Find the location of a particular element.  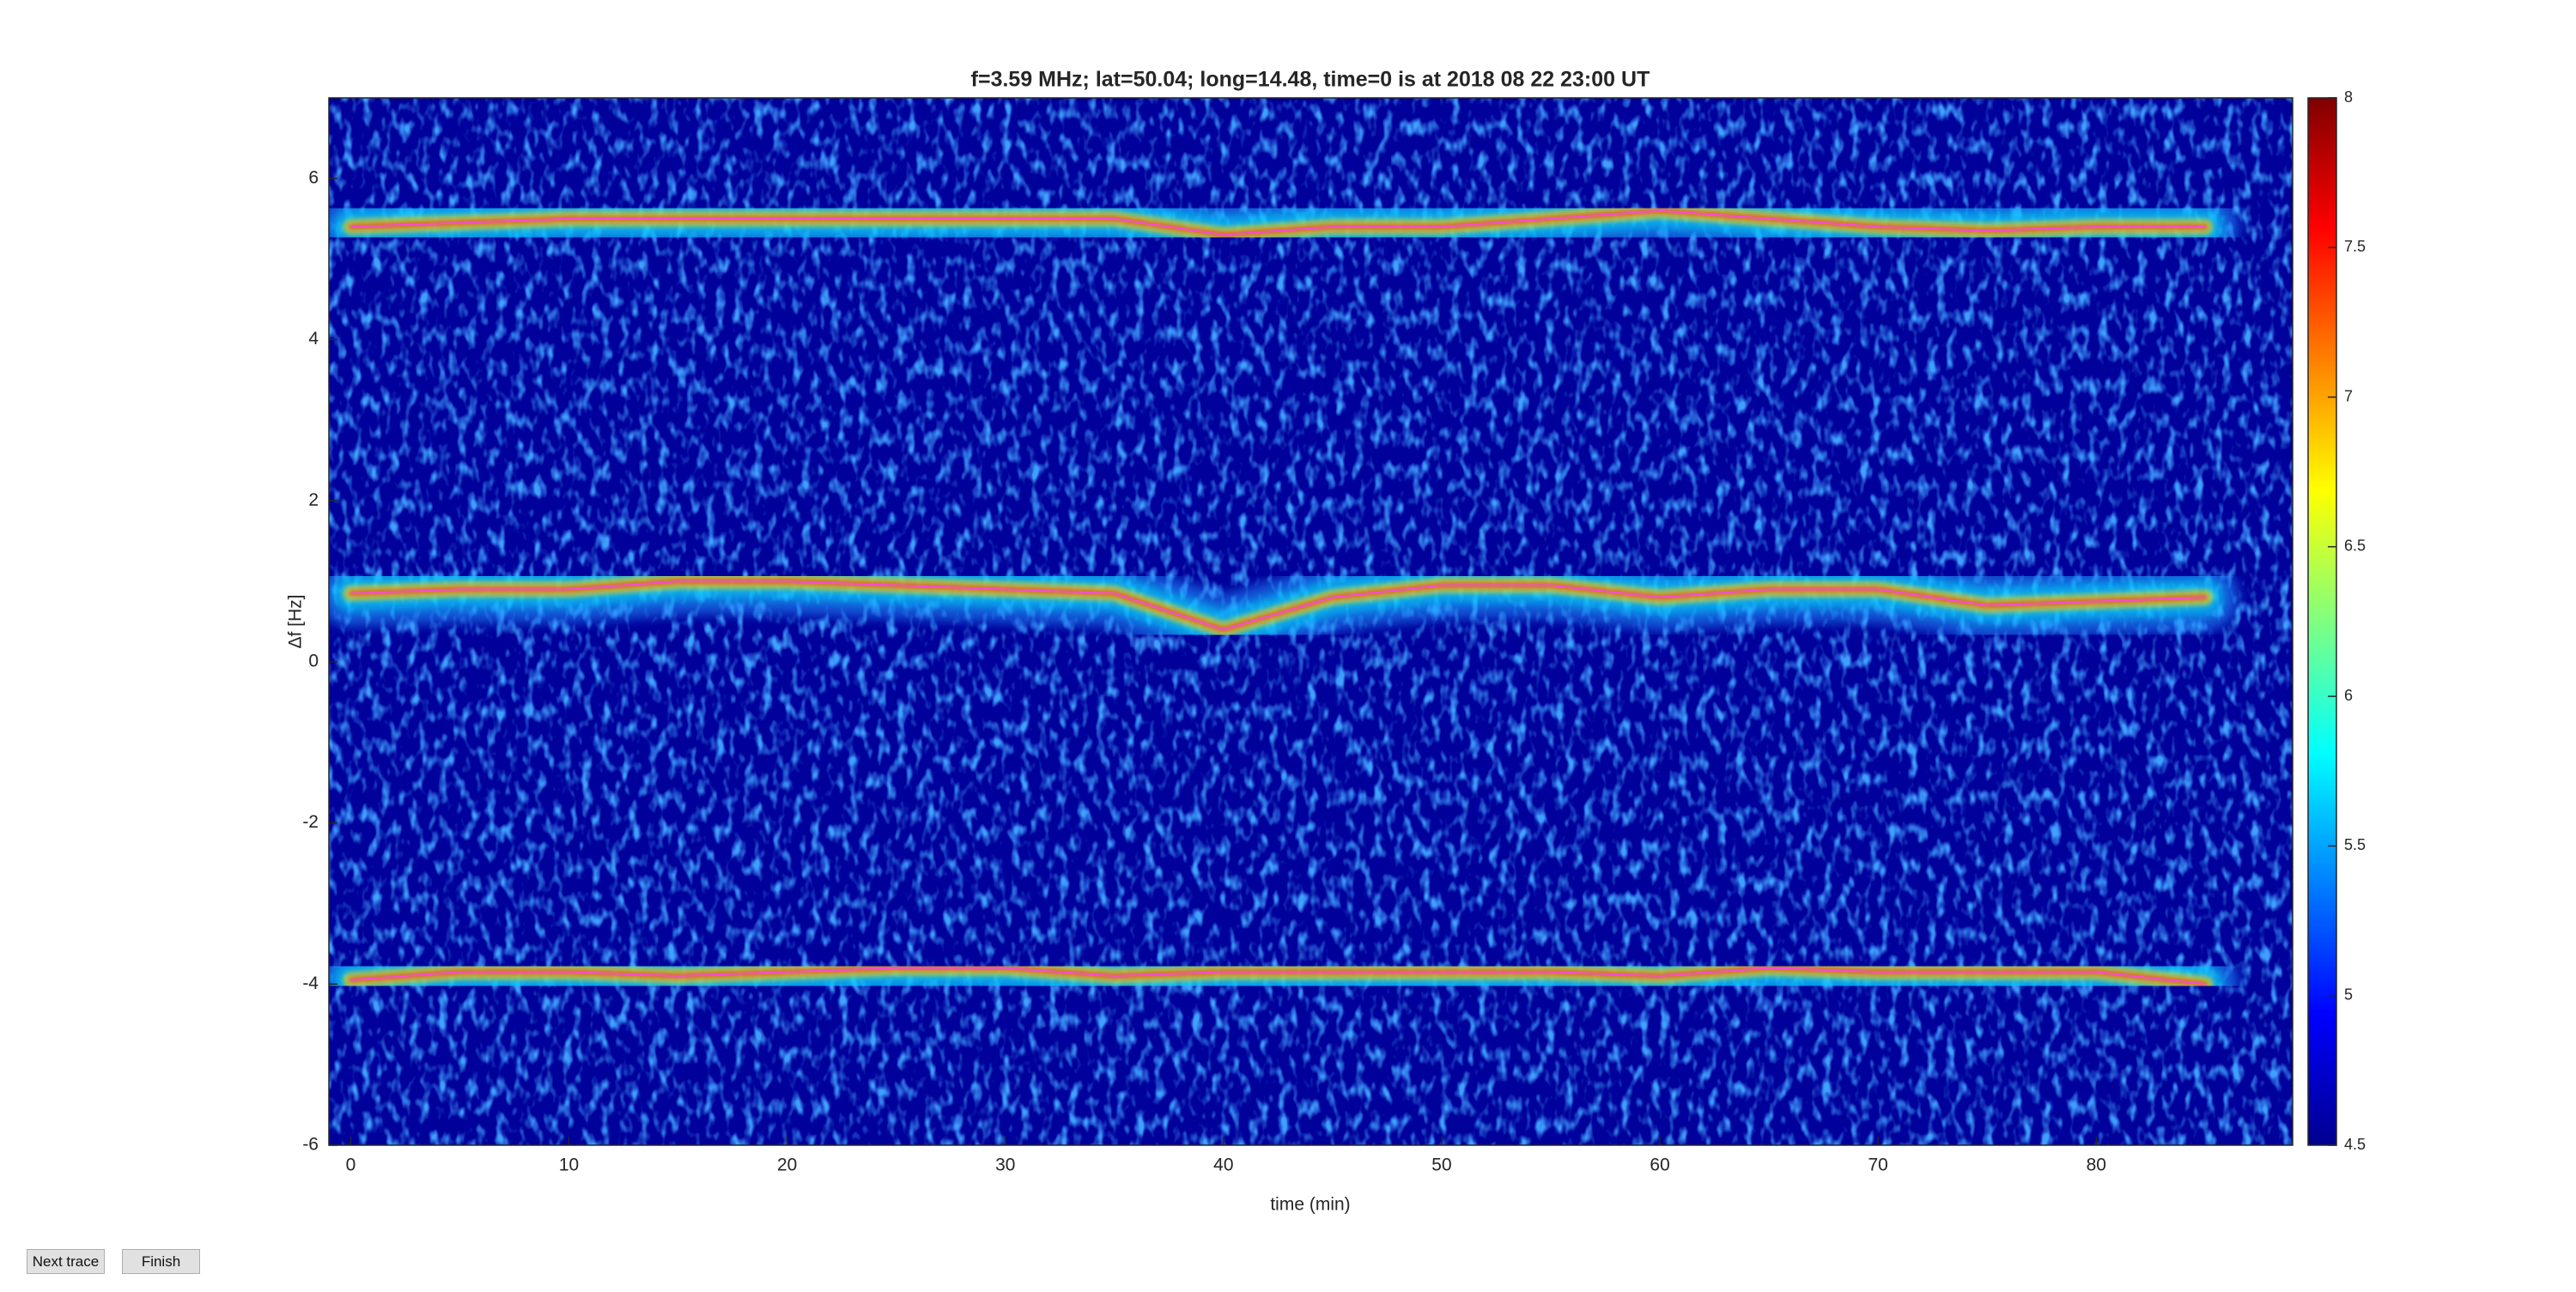

y-tick-label: 0 is located at coordinates (313, 660).